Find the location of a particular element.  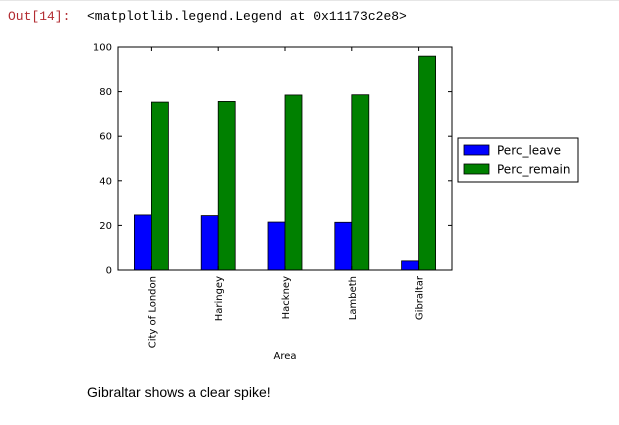

y-tick-label: 20 is located at coordinates (105, 226).